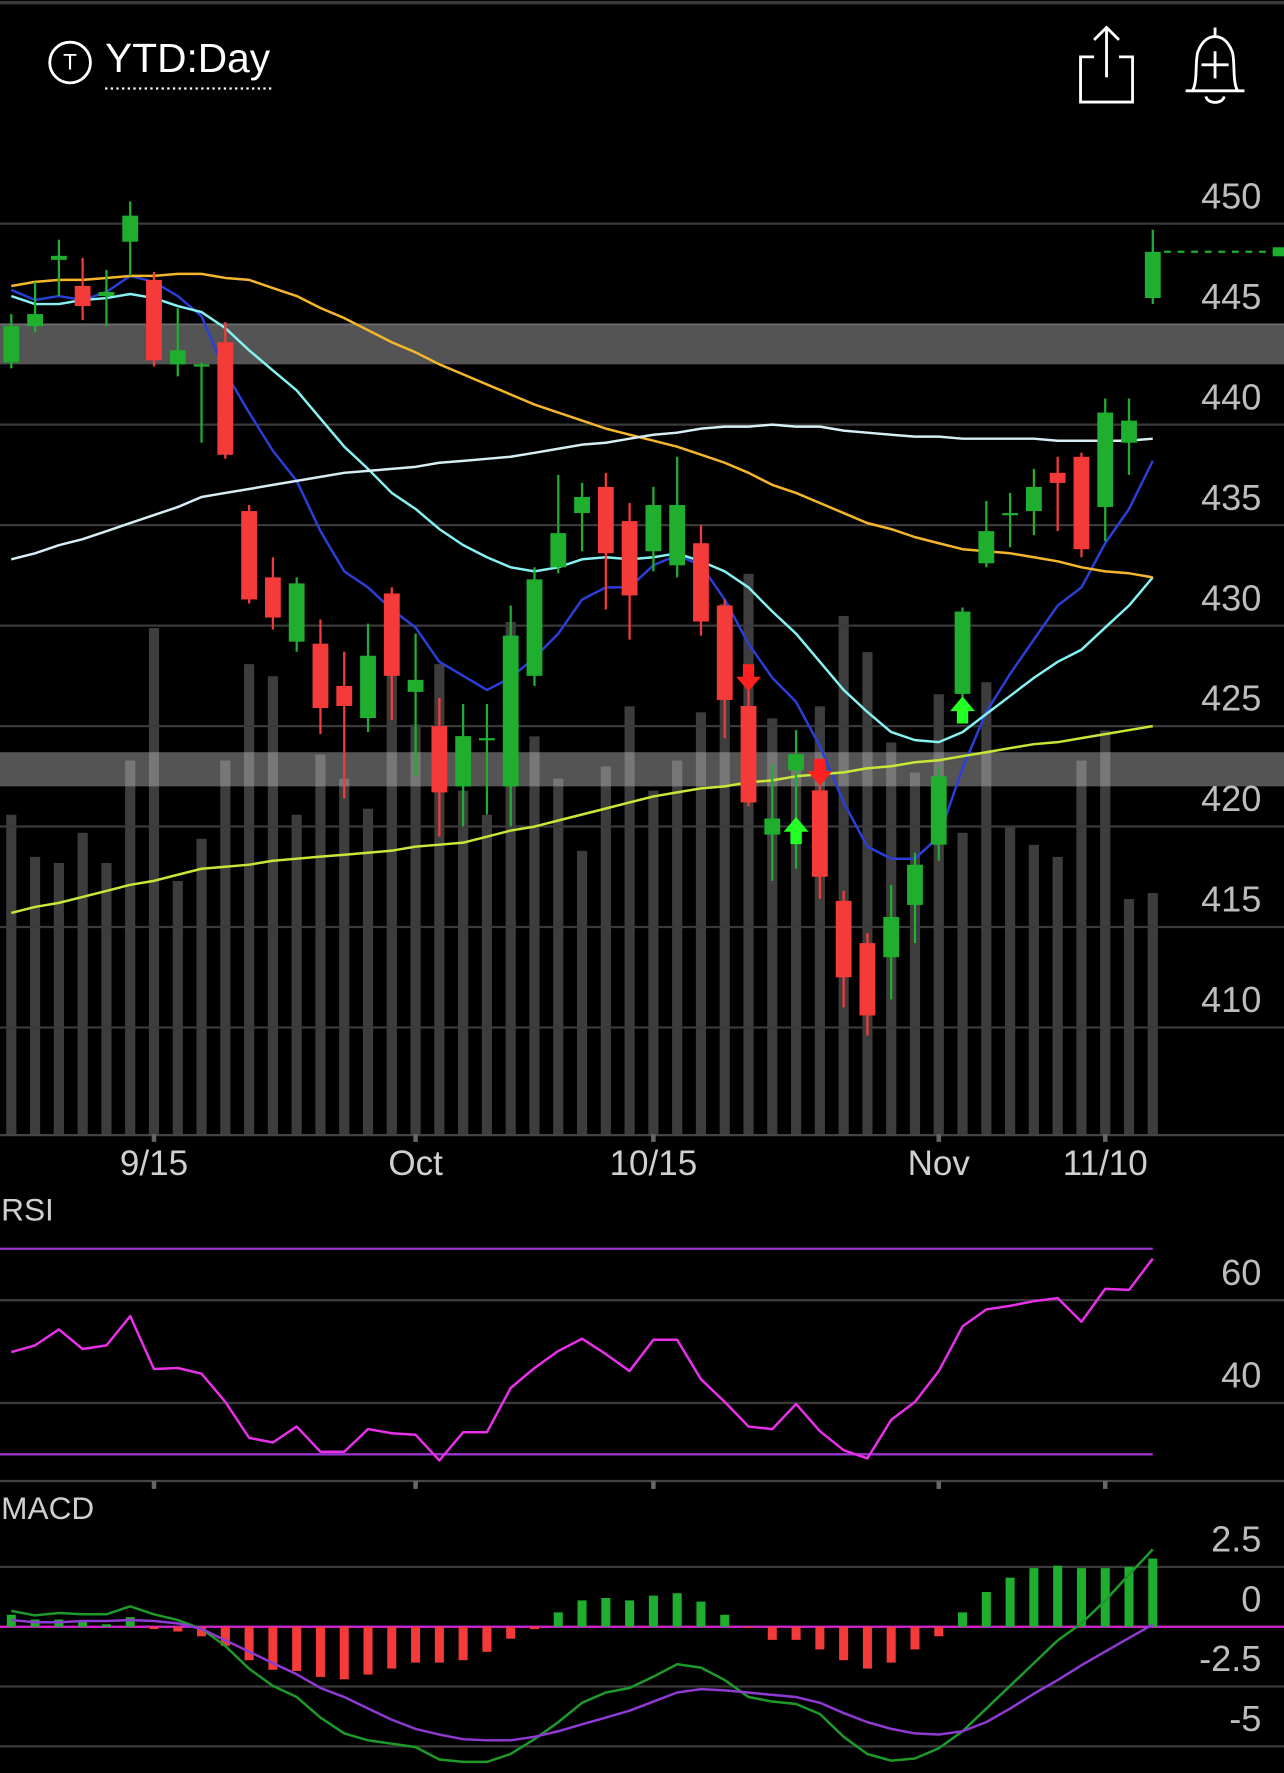 The height and width of the screenshot is (1773, 1284). I want to click on y-tick-label: 410, so click(1231, 999).